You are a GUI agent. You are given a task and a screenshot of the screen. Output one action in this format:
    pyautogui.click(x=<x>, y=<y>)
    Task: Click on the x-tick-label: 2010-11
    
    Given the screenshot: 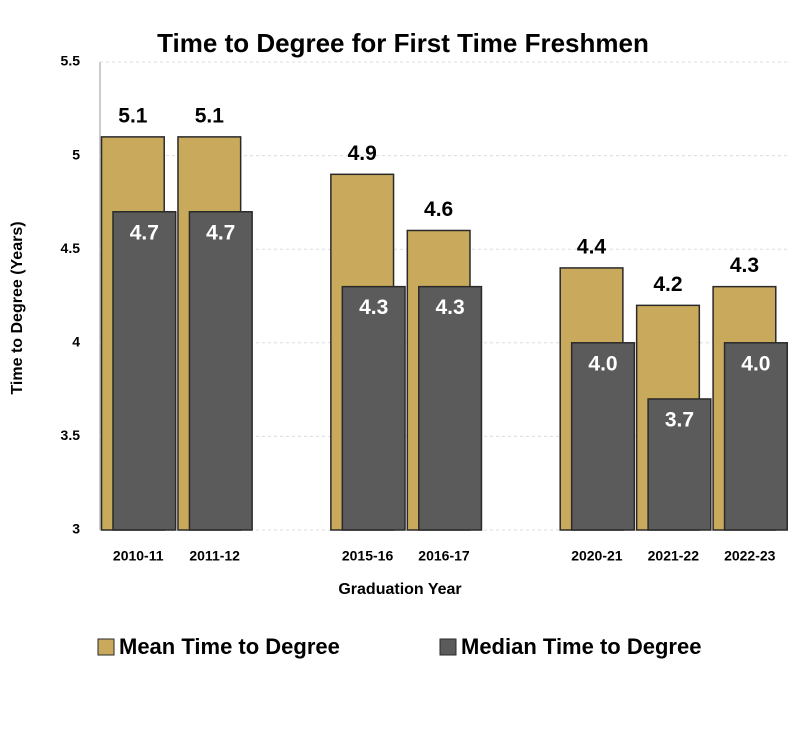 What is the action you would take?
    pyautogui.click(x=138, y=556)
    